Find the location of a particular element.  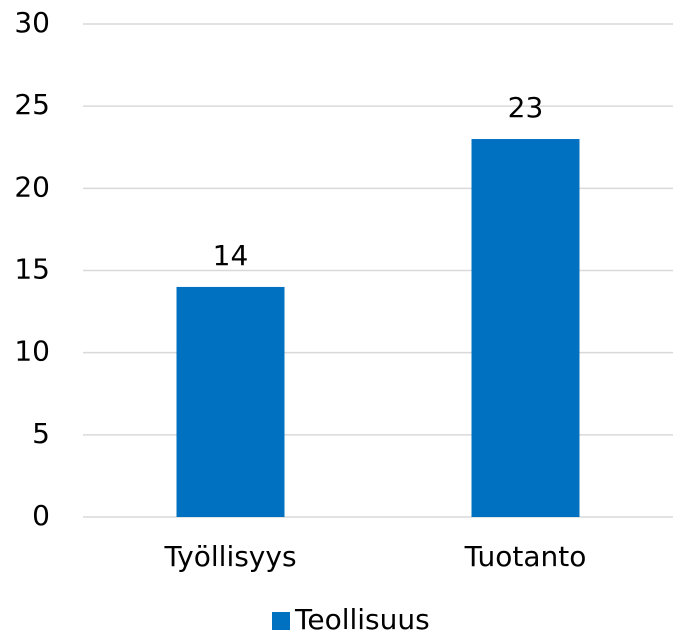

data-label: 14 is located at coordinates (231, 255).